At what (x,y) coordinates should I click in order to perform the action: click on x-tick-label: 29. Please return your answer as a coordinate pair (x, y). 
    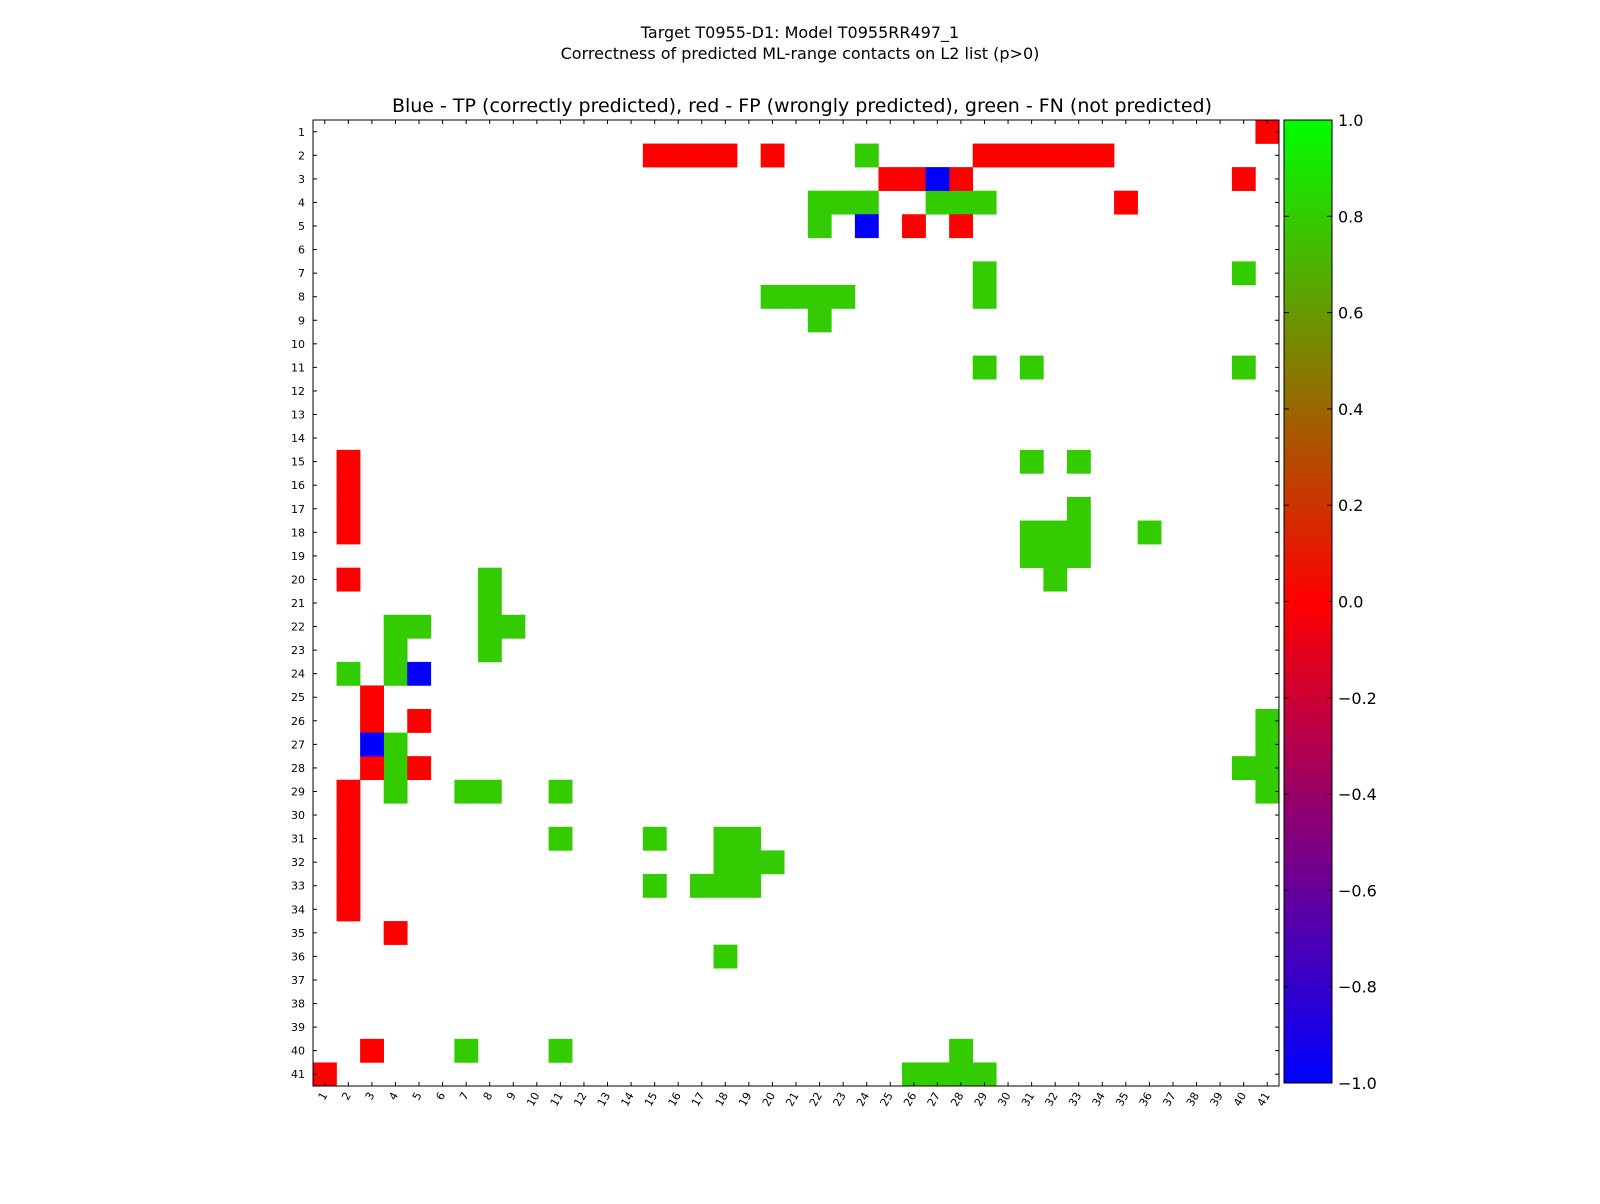
    Looking at the image, I should click on (981, 1099).